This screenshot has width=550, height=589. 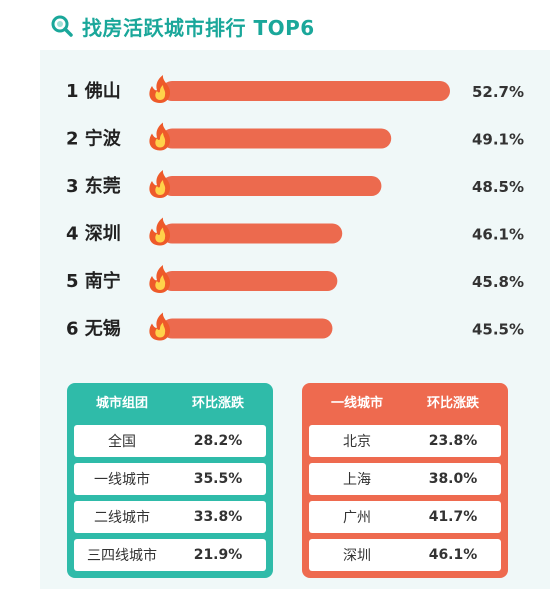 I want to click on row-name: 广州, so click(x=357, y=518).